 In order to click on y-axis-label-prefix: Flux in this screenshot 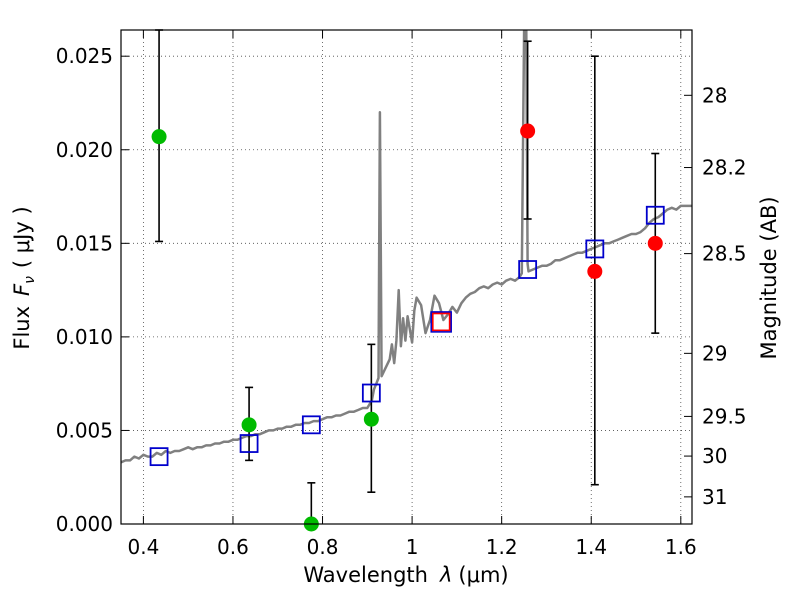, I will do `click(22, 328)`.